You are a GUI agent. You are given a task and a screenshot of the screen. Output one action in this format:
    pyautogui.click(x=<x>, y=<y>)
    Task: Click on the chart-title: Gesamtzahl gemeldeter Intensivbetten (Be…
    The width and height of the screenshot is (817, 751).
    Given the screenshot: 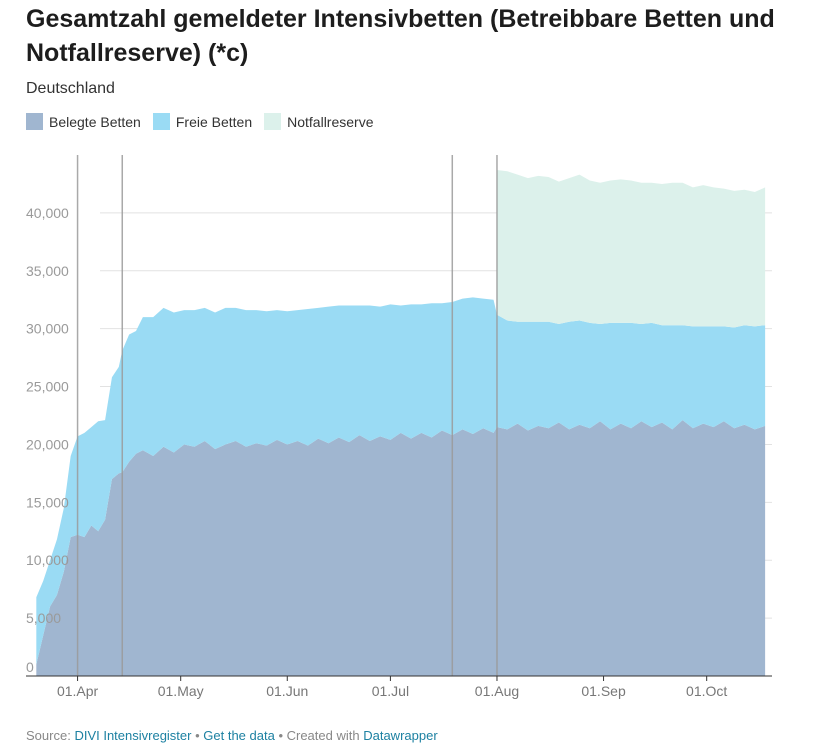 What is the action you would take?
    pyautogui.click(x=400, y=36)
    